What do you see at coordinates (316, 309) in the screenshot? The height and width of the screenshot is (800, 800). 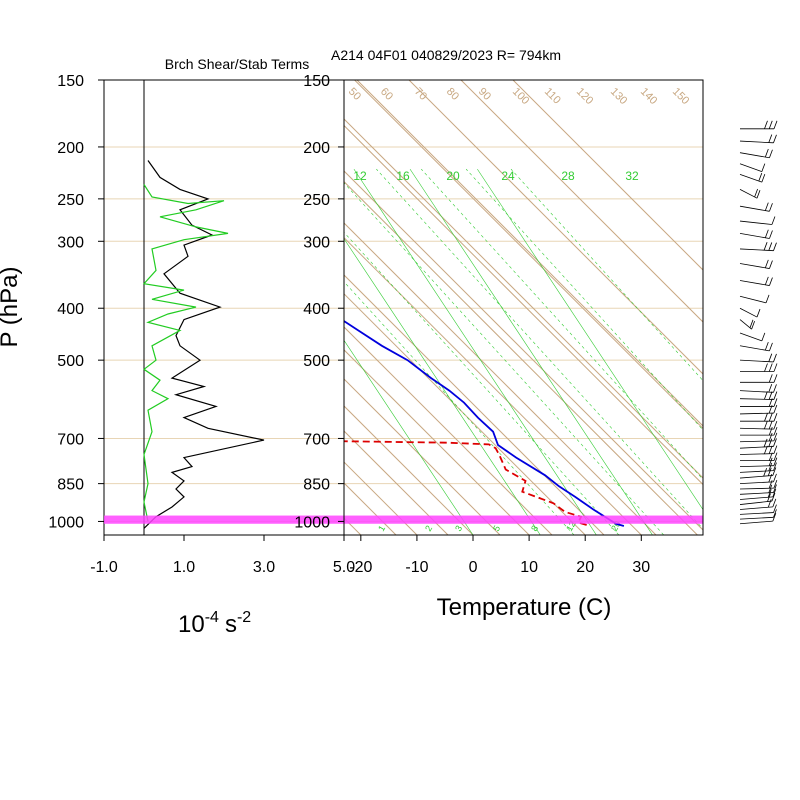 I see `right-ytick-label-400: 400` at bounding box center [316, 309].